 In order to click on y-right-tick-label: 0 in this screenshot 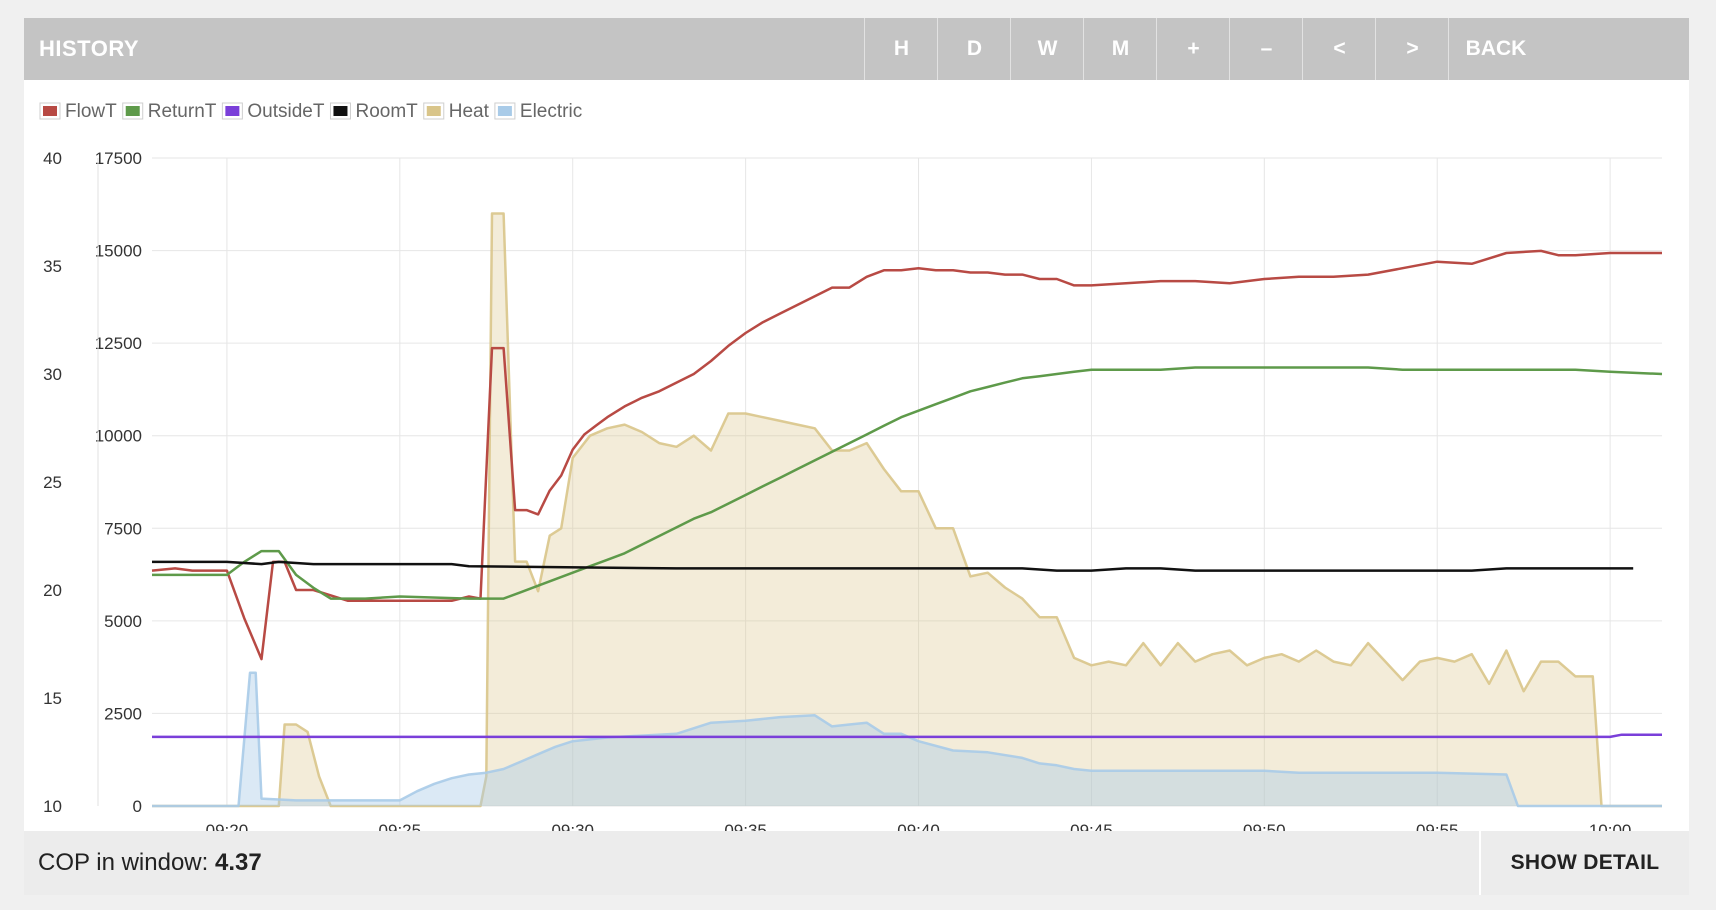, I will do `click(137, 806)`.